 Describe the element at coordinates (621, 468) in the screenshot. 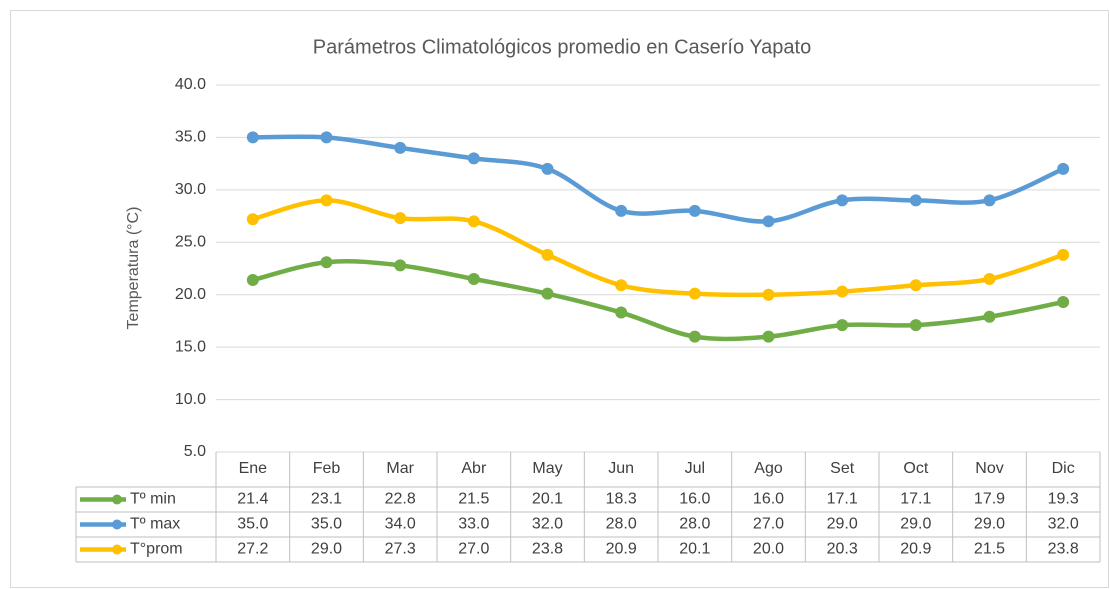

I see `x-tick-label: Jun` at that location.